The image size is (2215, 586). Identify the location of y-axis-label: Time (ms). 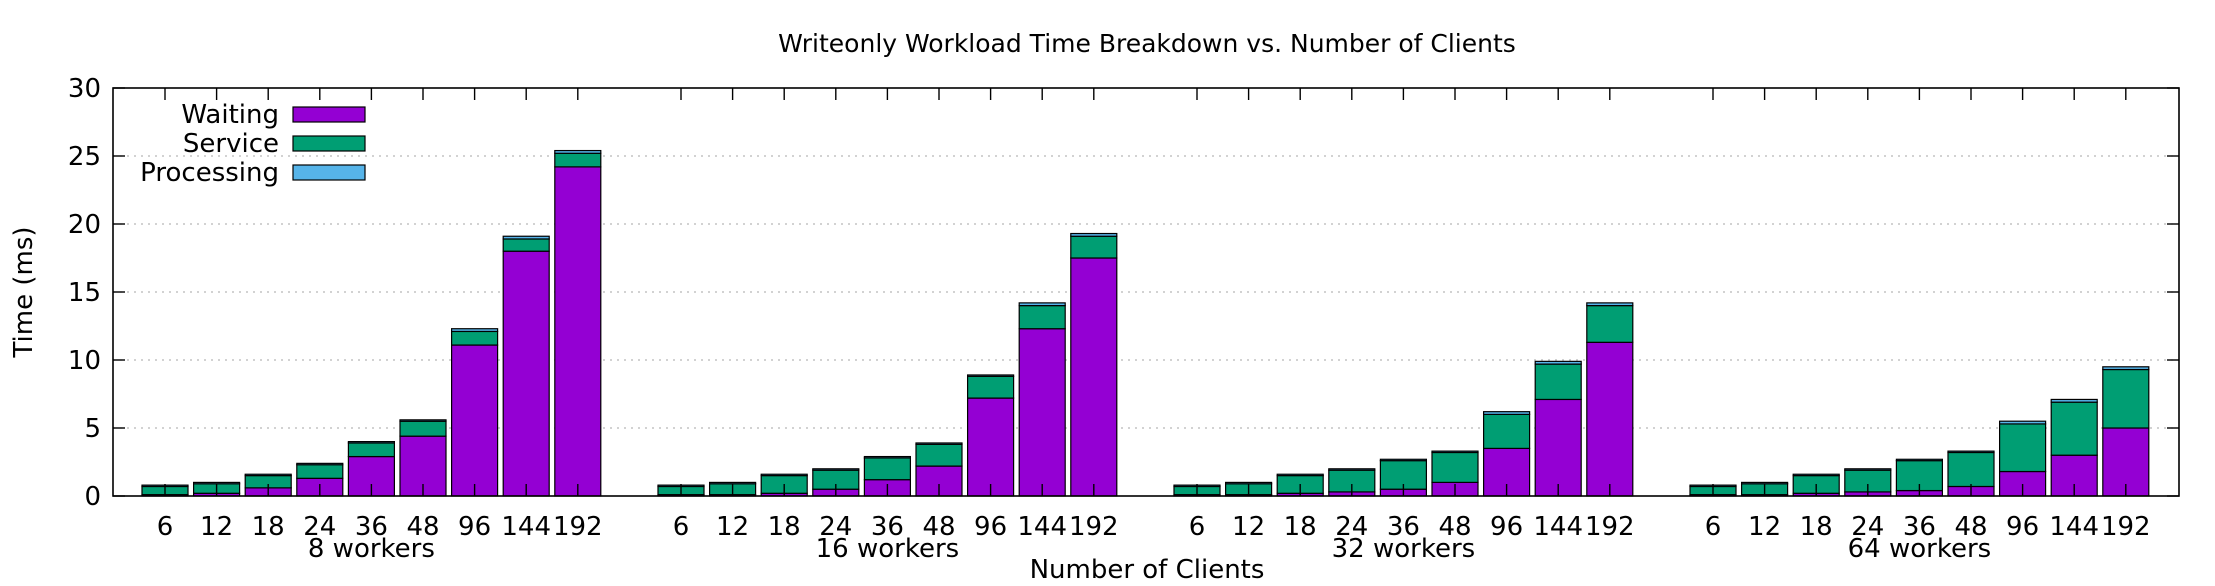
(24, 292).